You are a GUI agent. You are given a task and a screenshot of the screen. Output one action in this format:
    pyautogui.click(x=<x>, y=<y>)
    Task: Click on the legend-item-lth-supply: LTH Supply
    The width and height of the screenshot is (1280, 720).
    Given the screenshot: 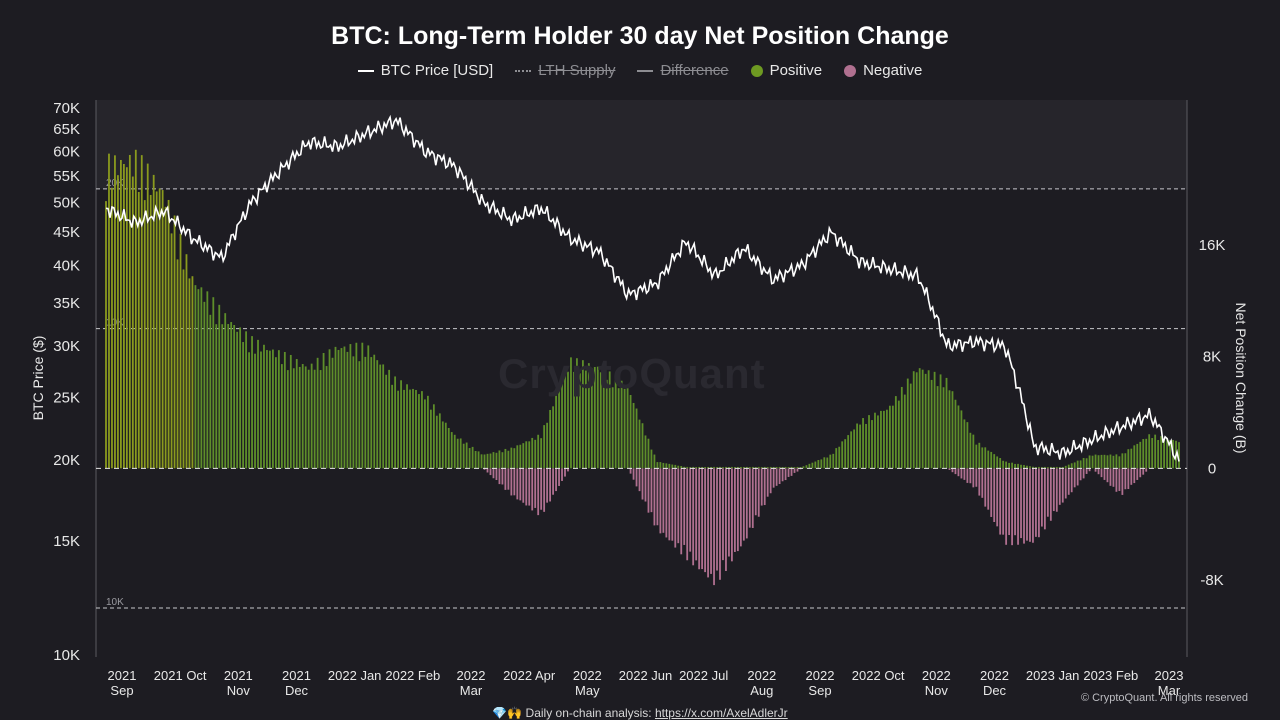 What is the action you would take?
    pyautogui.click(x=565, y=70)
    